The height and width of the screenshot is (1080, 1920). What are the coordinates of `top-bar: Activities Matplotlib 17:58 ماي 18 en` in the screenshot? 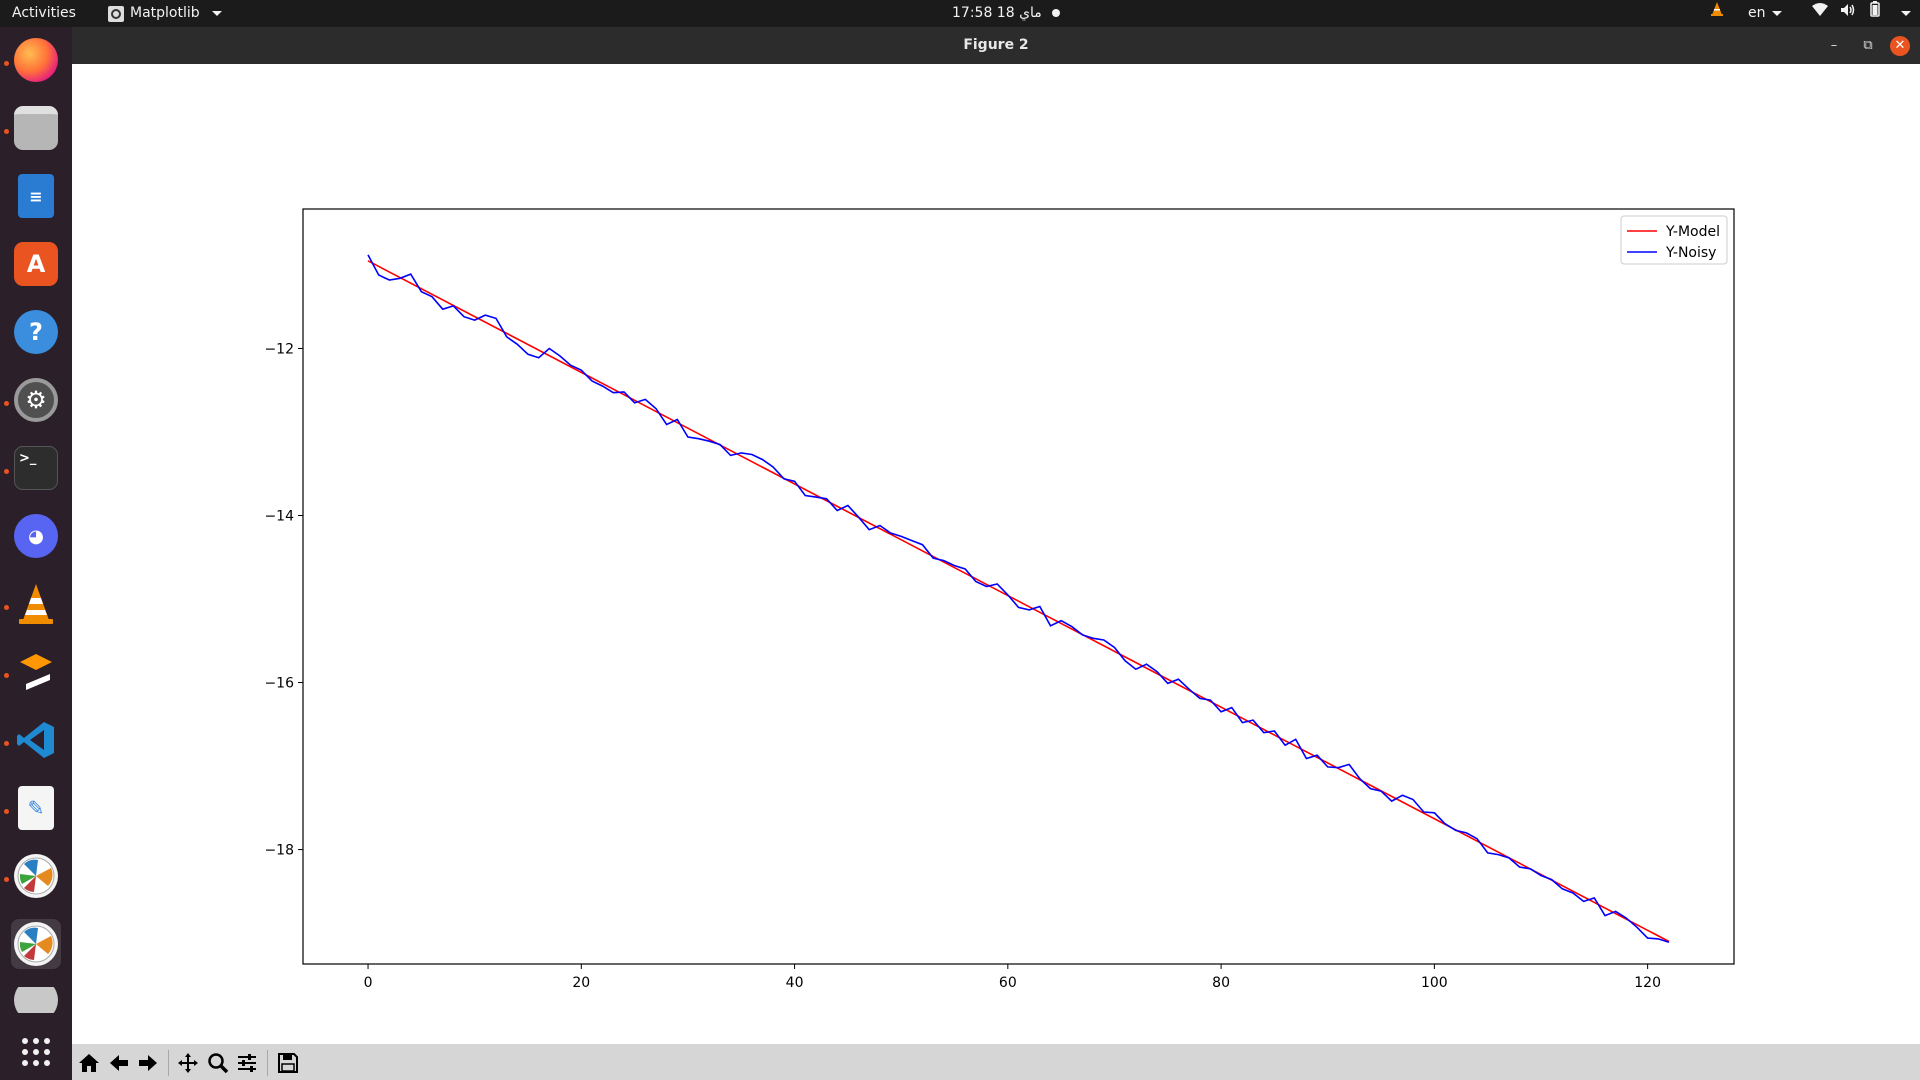 It's located at (960, 13).